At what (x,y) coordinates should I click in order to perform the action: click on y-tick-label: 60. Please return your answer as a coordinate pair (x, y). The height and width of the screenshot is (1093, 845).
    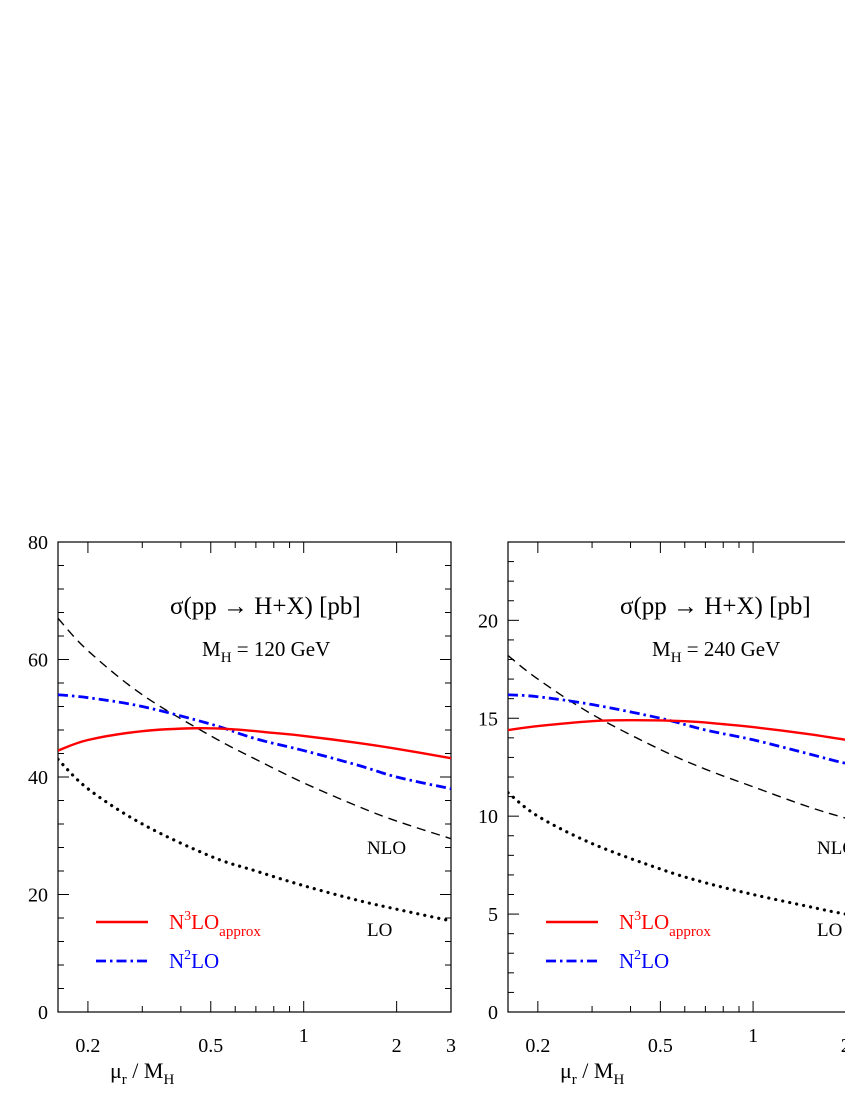
    Looking at the image, I should click on (38, 661).